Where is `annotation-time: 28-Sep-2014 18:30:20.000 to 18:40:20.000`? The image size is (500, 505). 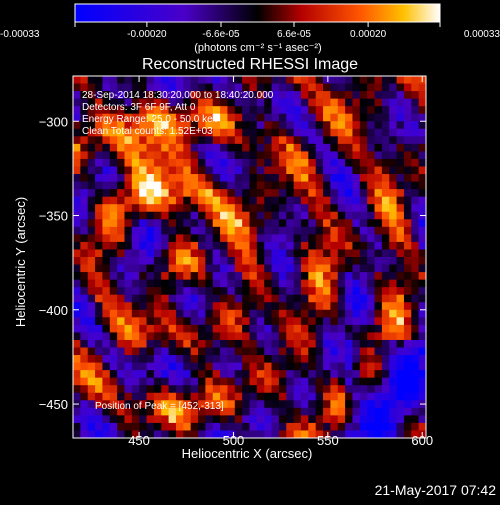 annotation-time: 28-Sep-2014 18:30:20.000 to 18:40:20.000 is located at coordinates (178, 95).